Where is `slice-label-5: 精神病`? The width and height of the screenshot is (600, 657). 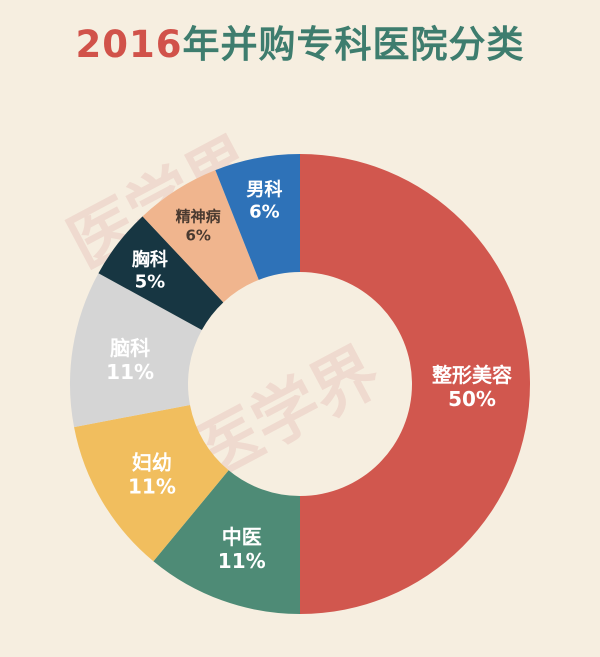 slice-label-5: 精神病 is located at coordinates (198, 217).